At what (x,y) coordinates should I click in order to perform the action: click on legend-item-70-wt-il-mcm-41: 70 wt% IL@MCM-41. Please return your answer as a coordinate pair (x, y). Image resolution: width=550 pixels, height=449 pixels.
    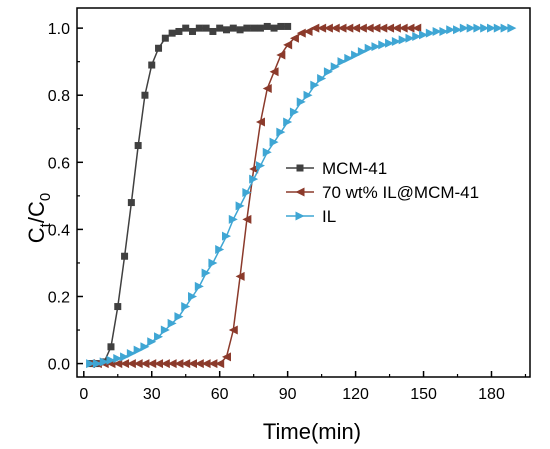
    Looking at the image, I should click on (382, 192).